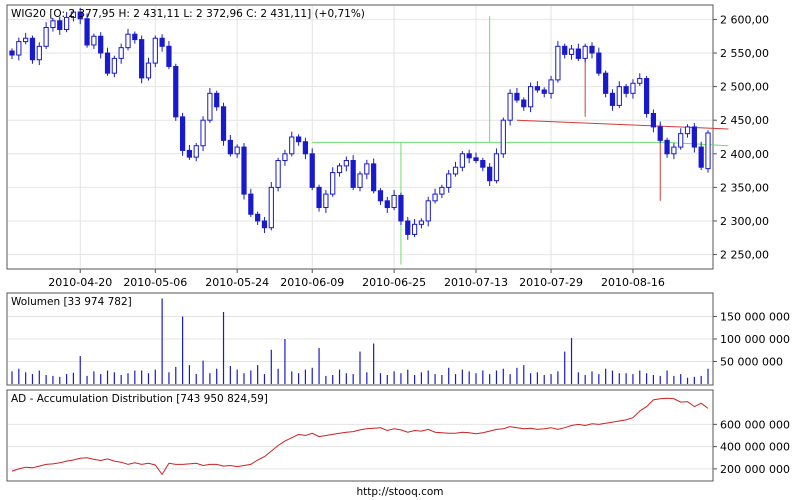 The height and width of the screenshot is (500, 800). Describe the element at coordinates (744, 187) in the screenshot. I see `price-ytick-label: 2 350,00` at that location.